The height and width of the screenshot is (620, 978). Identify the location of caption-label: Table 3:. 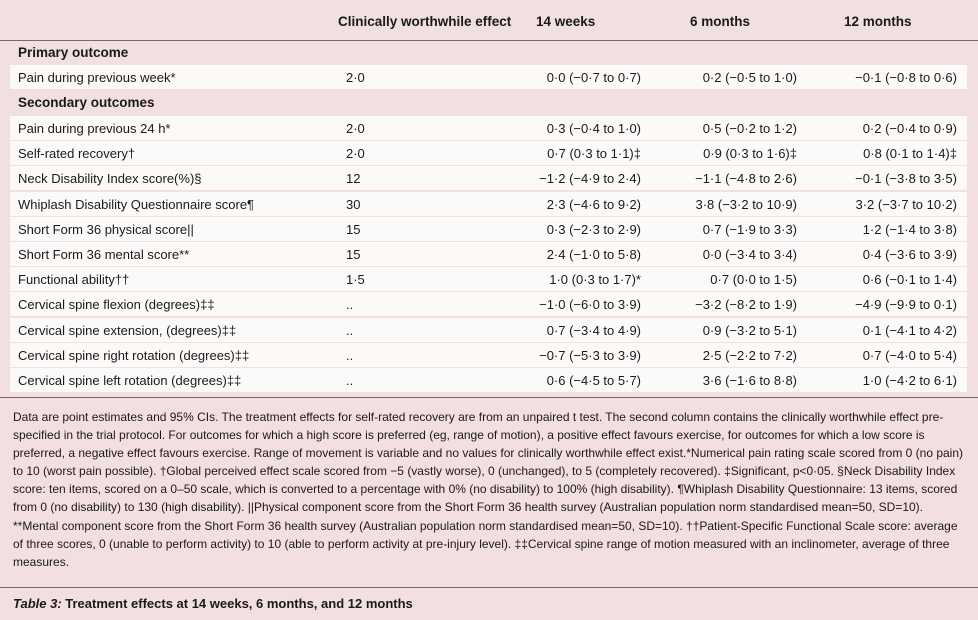
(37, 603).